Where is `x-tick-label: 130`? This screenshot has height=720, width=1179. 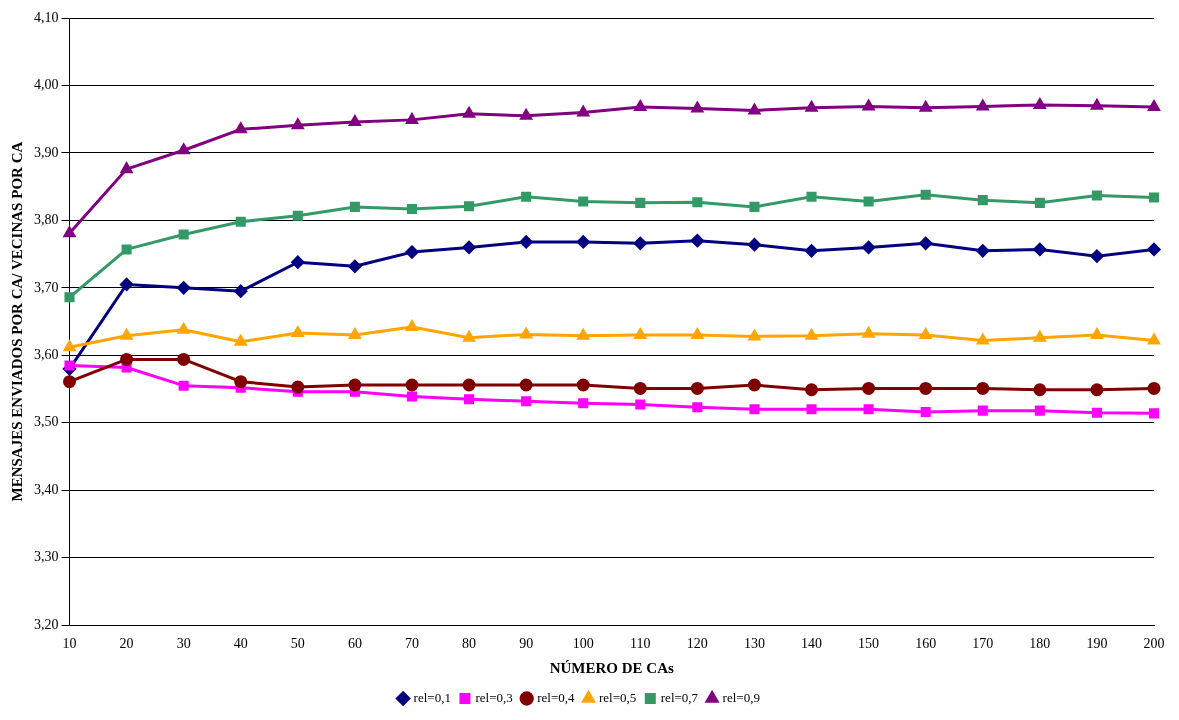 x-tick-label: 130 is located at coordinates (754, 644).